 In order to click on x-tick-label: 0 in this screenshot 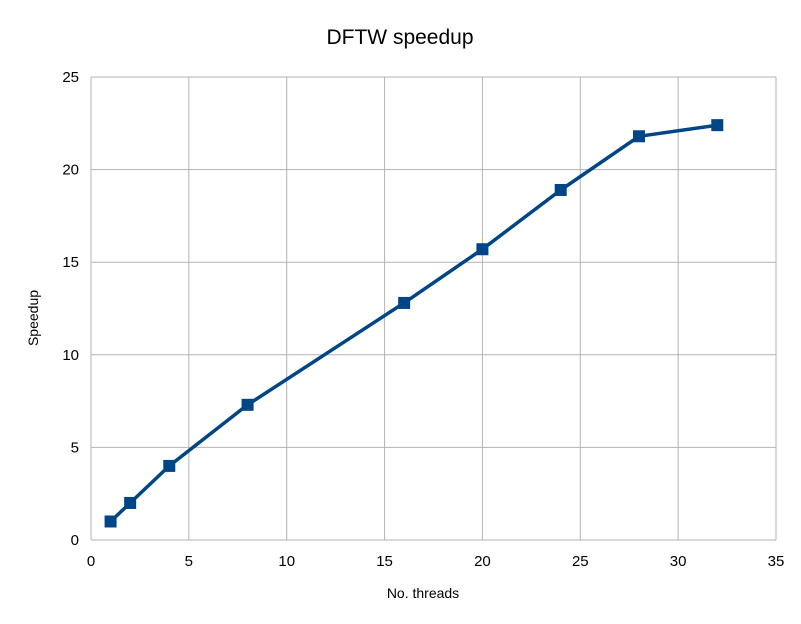, I will do `click(91, 561)`.